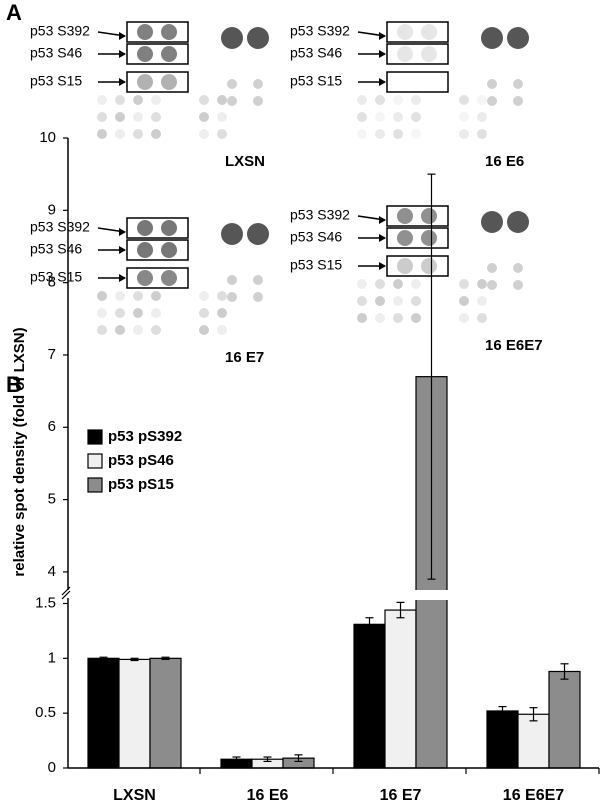  What do you see at coordinates (52, 209) in the screenshot?
I see `y-tick-label: 9` at bounding box center [52, 209].